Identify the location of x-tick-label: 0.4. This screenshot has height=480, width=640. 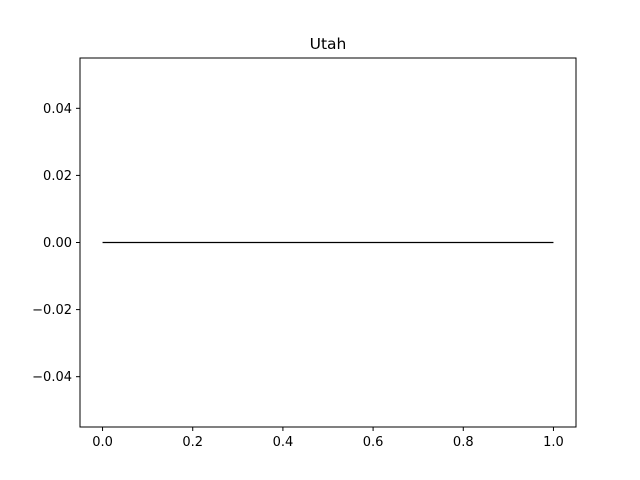
(283, 442).